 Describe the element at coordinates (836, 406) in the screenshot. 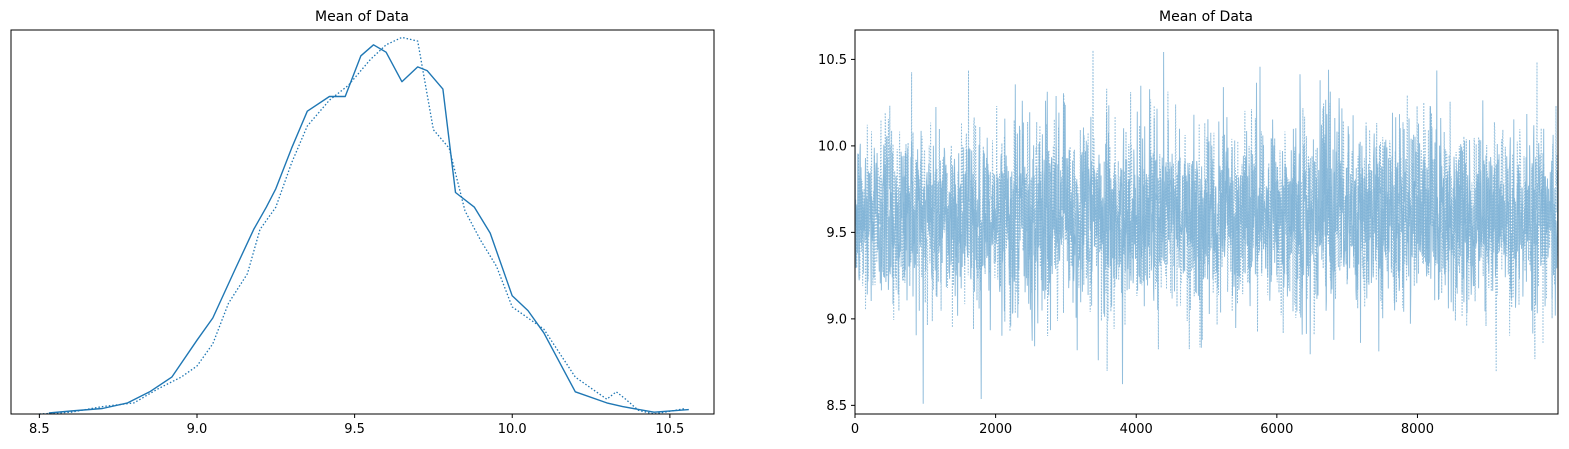

I see `trace-y-tick-label: 8.5` at that location.